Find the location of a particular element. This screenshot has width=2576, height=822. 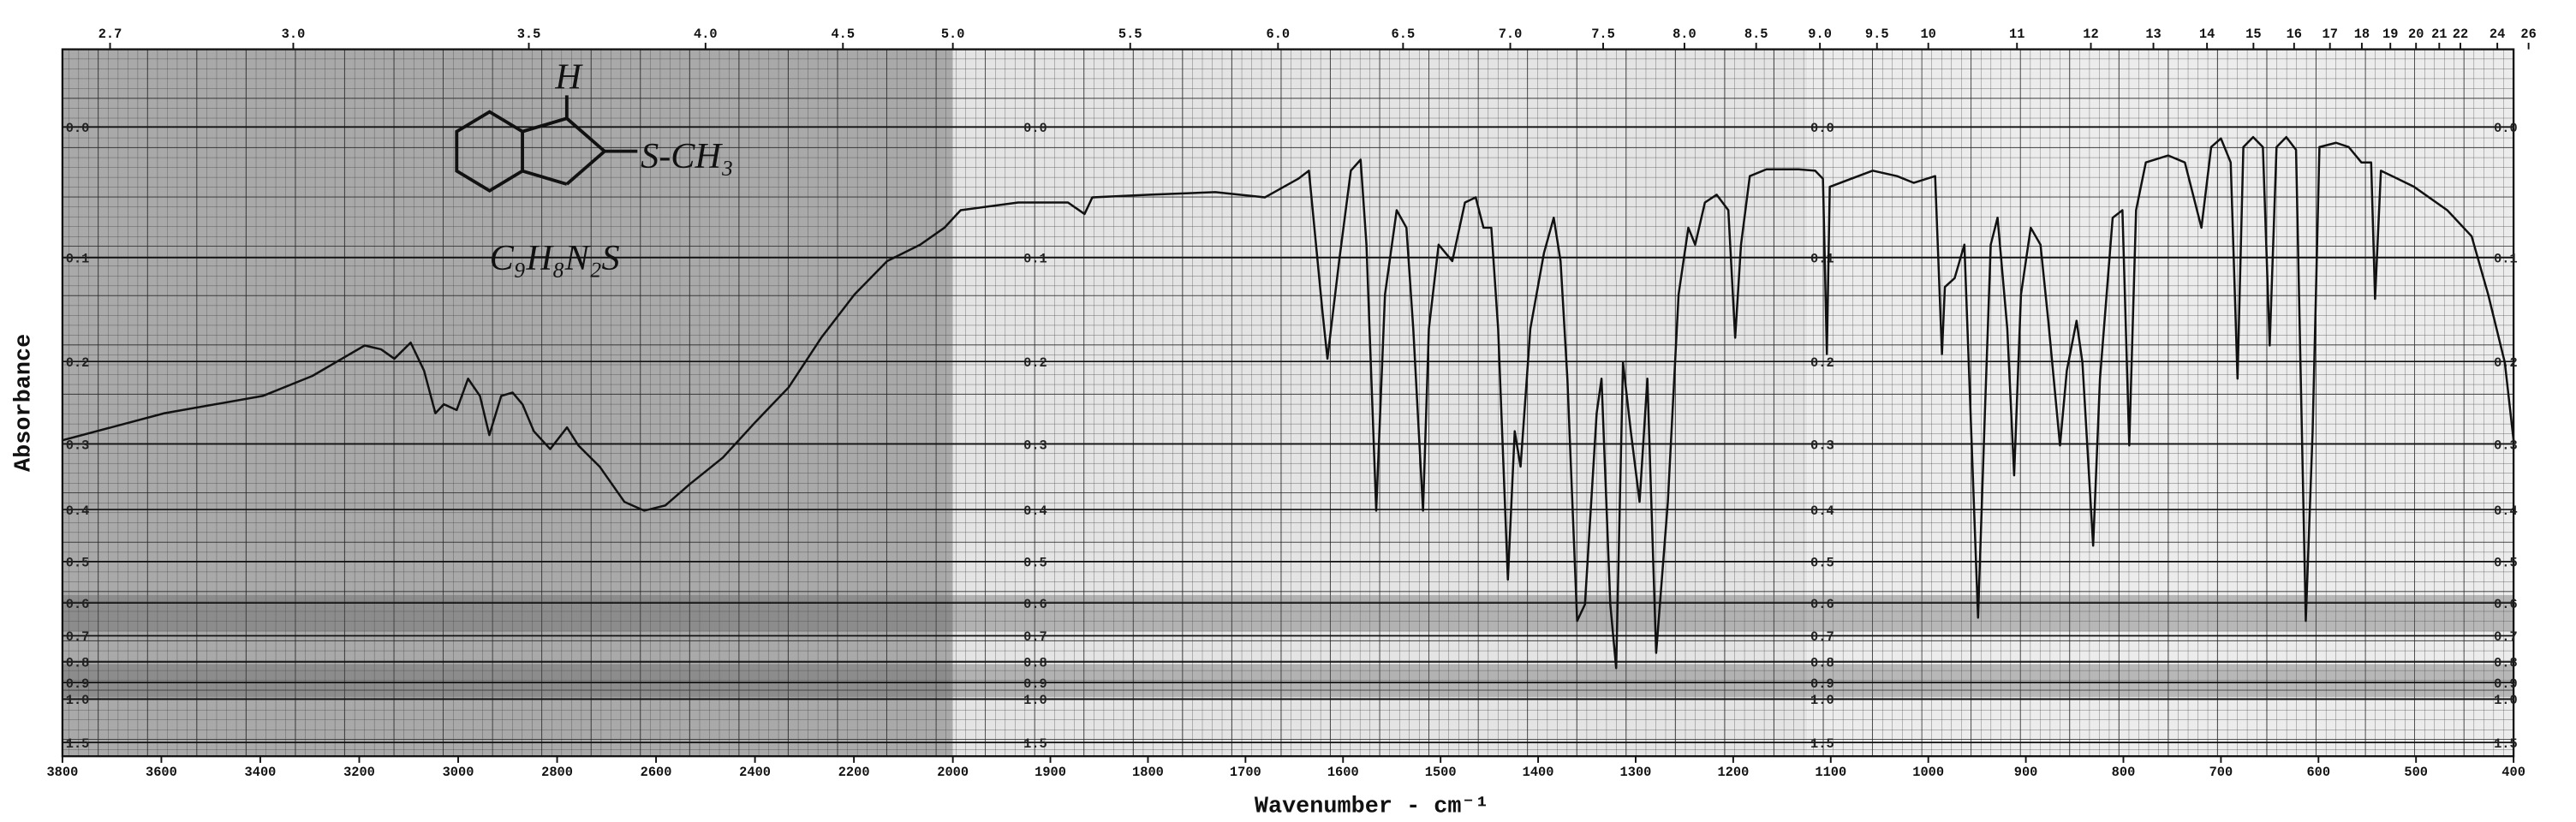

x-tick-label: 900 is located at coordinates (2026, 772).